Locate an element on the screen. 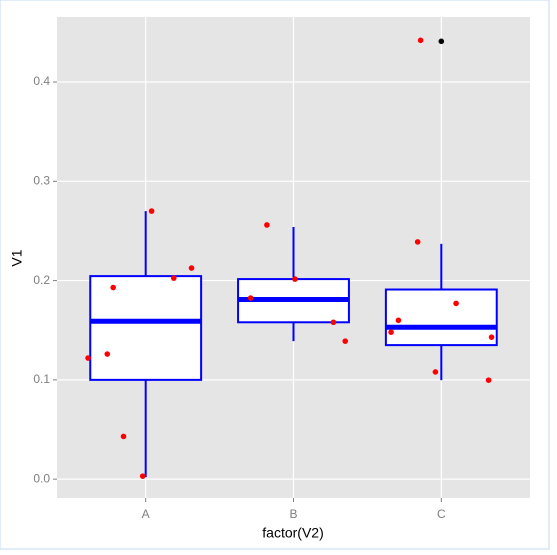 This screenshot has width=557, height=555. x-tick-label: A is located at coordinates (146, 514).